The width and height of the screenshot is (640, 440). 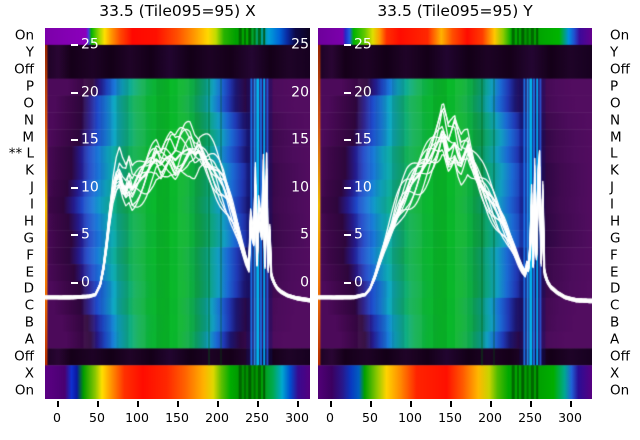 What do you see at coordinates (28, 221) in the screenshot?
I see `row-label-left: H` at bounding box center [28, 221].